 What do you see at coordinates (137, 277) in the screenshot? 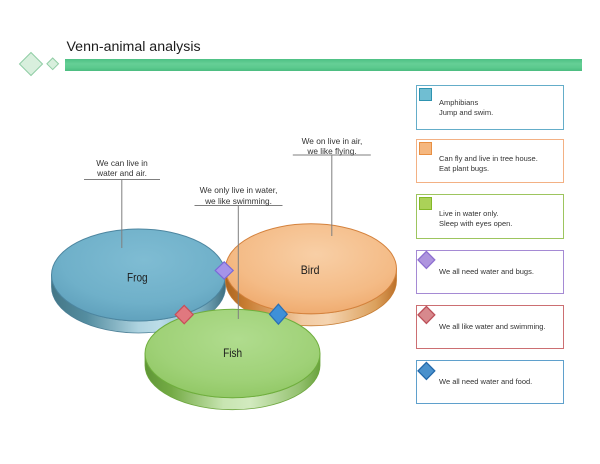
I see `svg-text: Frog` at bounding box center [137, 277].